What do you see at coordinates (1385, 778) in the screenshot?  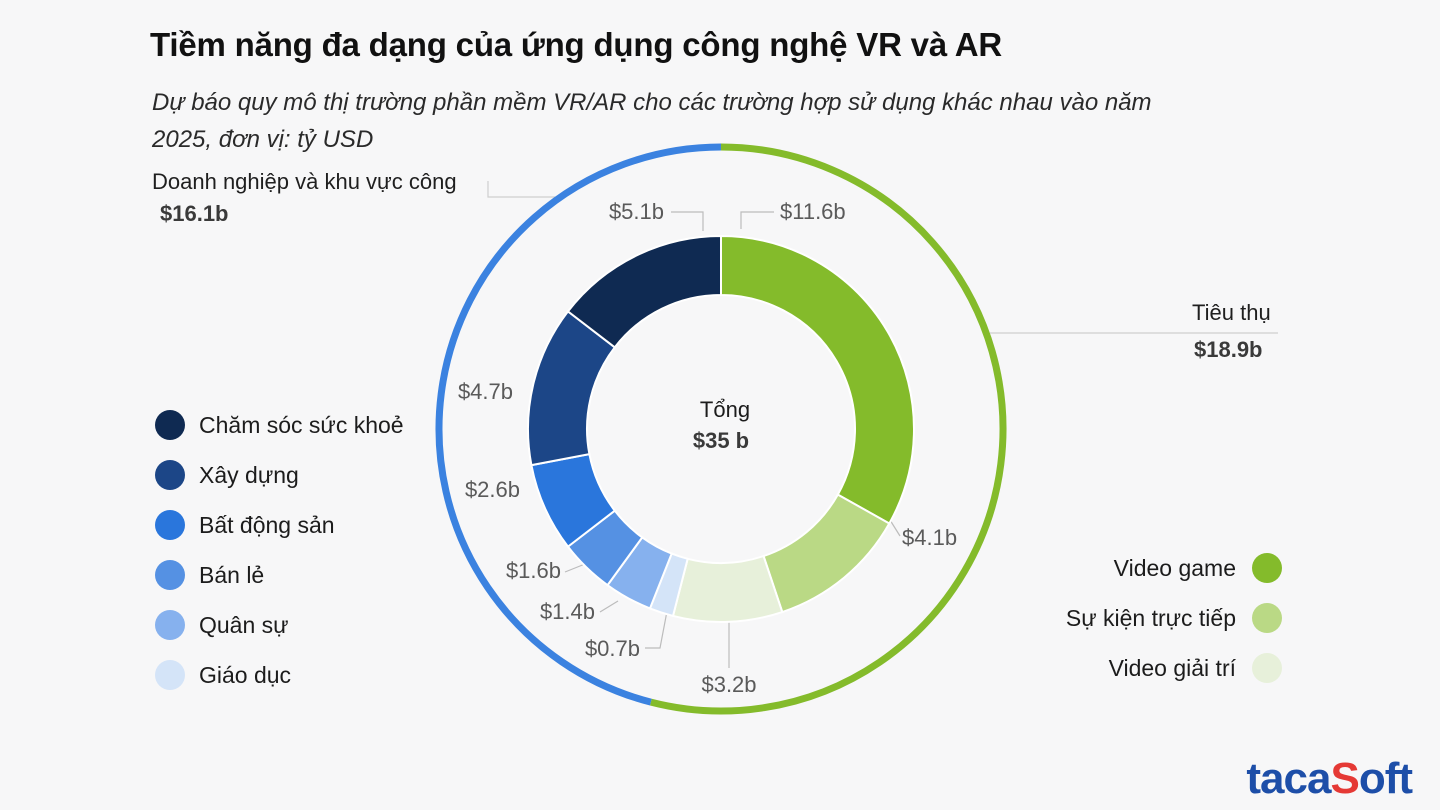 I see `logo-text-rest: oft` at bounding box center [1385, 778].